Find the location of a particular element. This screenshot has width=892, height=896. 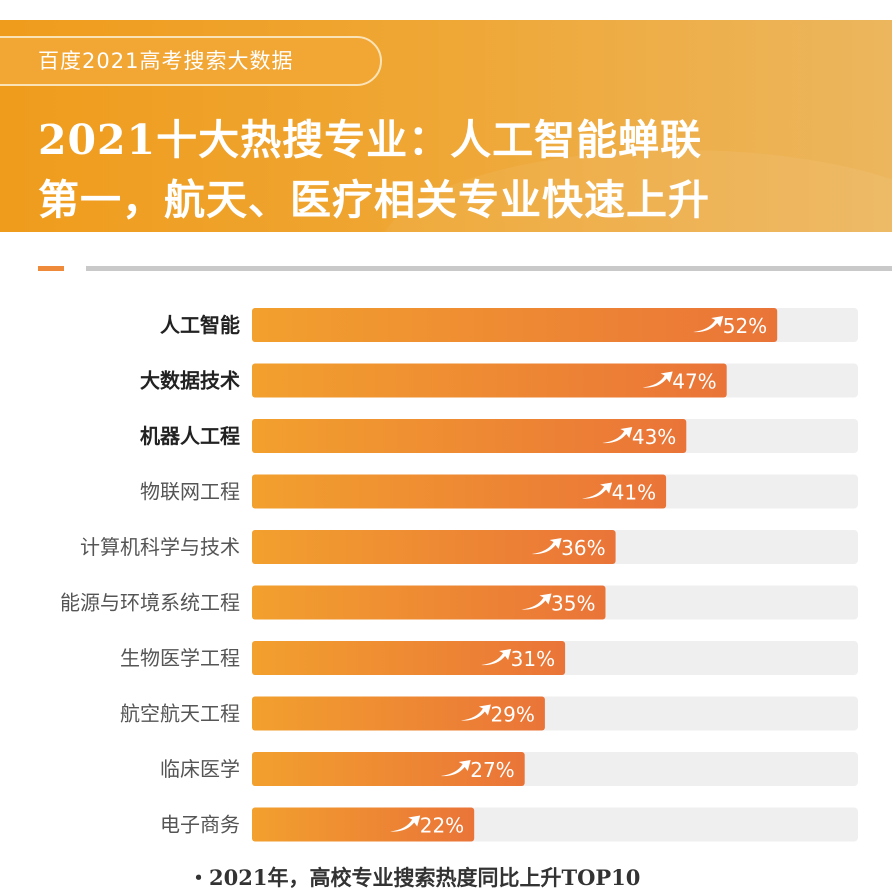

category-label: 机器人工程 is located at coordinates (190, 436).